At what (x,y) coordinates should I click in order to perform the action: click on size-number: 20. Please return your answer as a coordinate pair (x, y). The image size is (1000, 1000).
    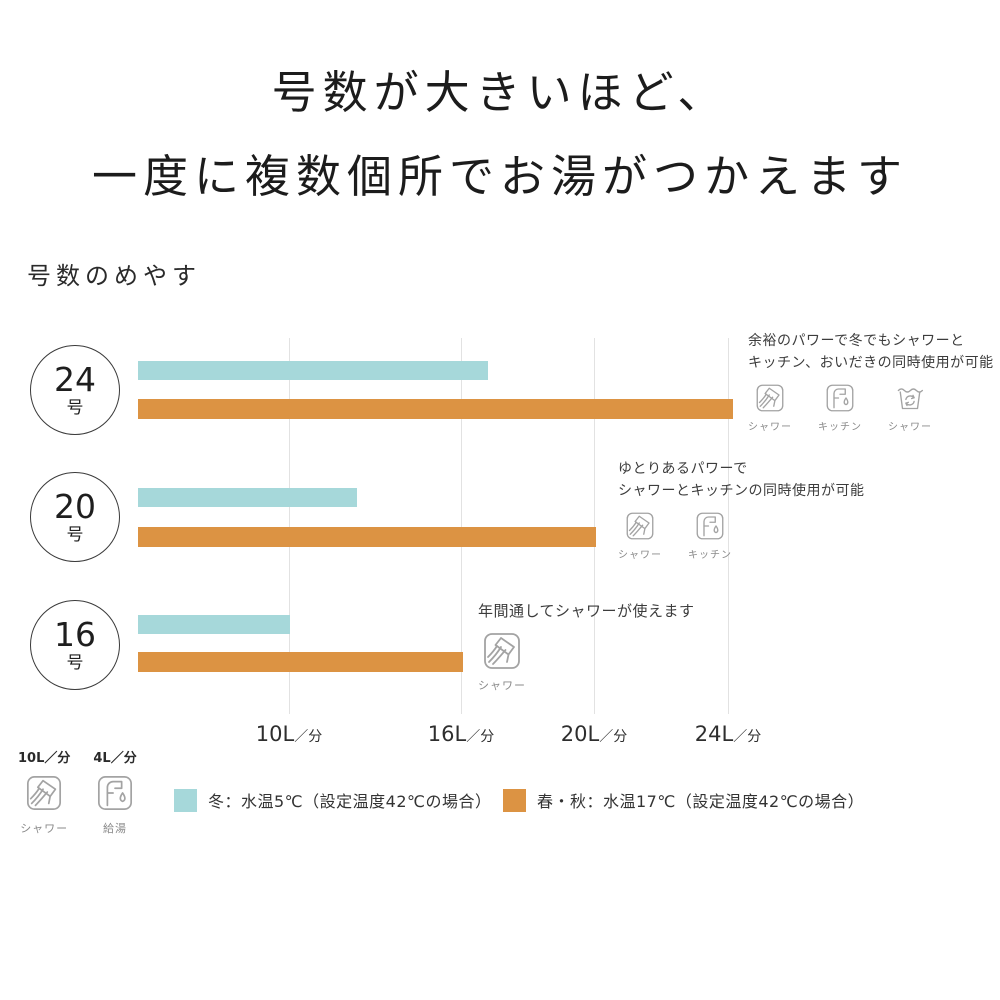
    Looking at the image, I should click on (75, 506).